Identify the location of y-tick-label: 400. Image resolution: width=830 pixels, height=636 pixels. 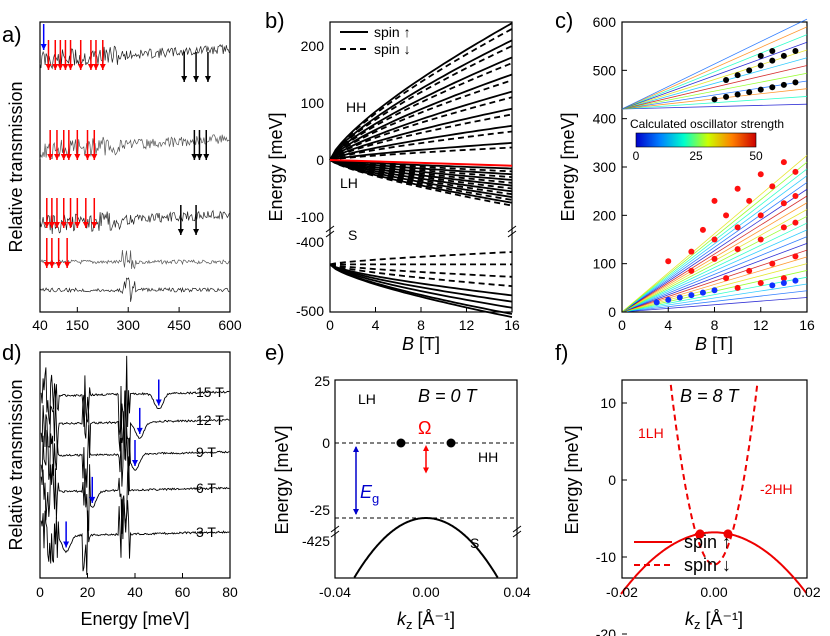
(605, 119).